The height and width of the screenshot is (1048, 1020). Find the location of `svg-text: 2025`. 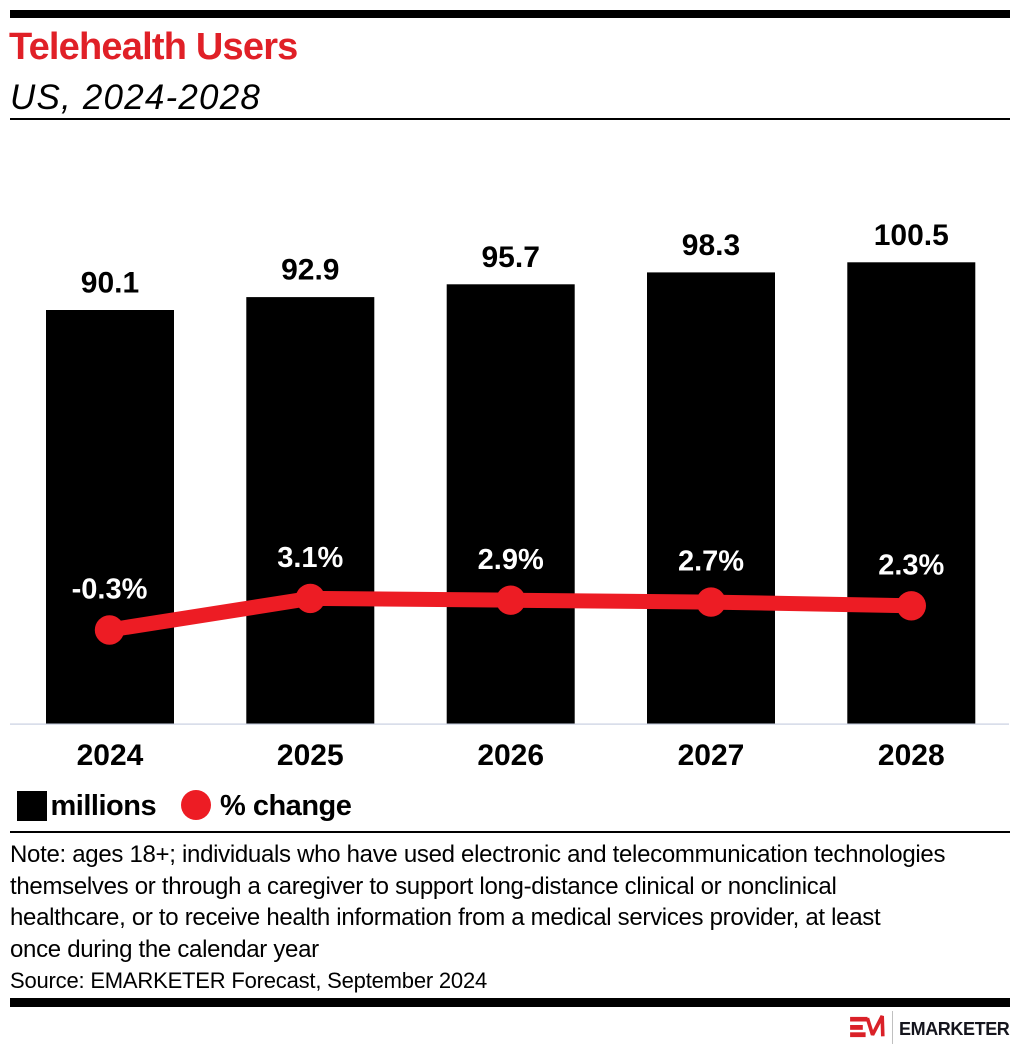

svg-text: 2025 is located at coordinates (310, 755).